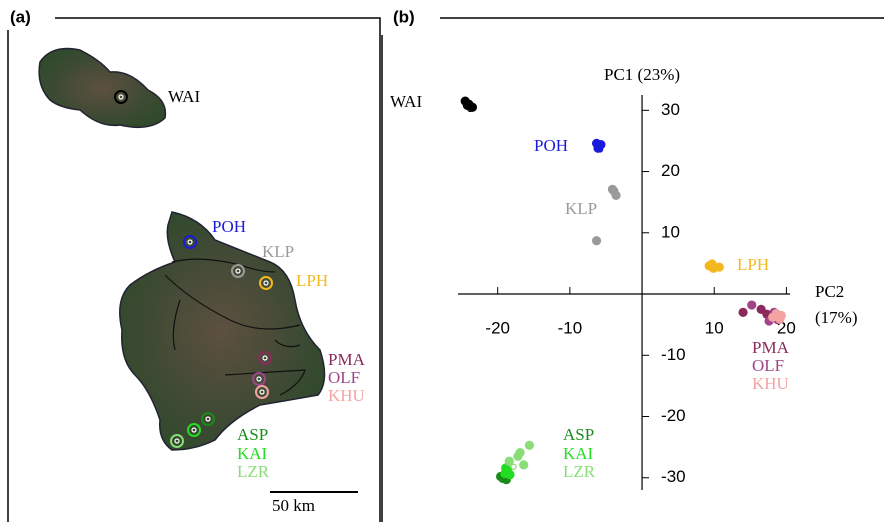 The image size is (884, 522). I want to click on scale-label: 50 km, so click(293, 505).